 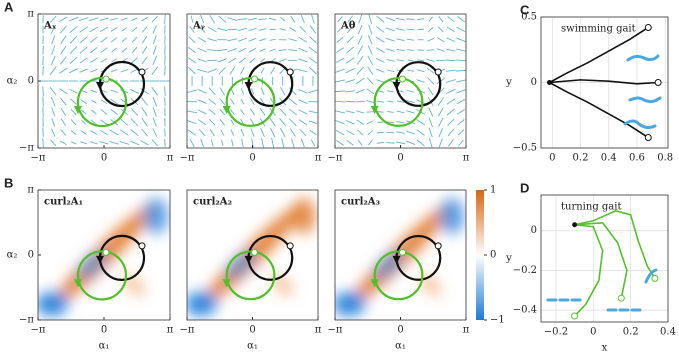 I want to click on y-tick-label: −π, so click(x=26, y=320).